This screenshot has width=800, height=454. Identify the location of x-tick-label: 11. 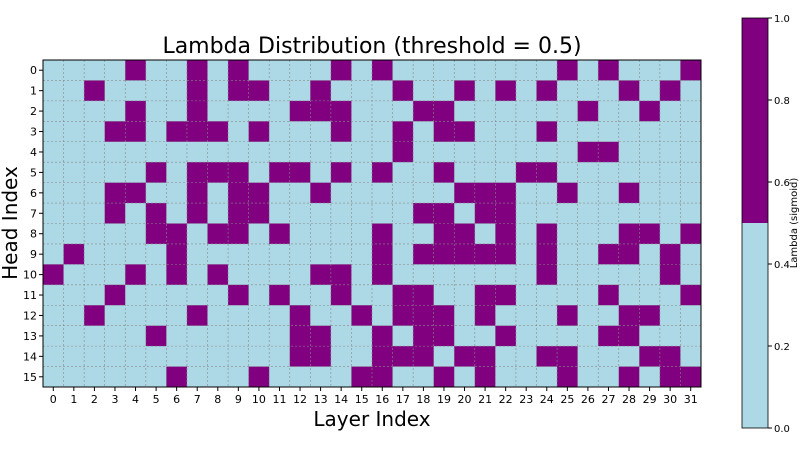
(279, 399).